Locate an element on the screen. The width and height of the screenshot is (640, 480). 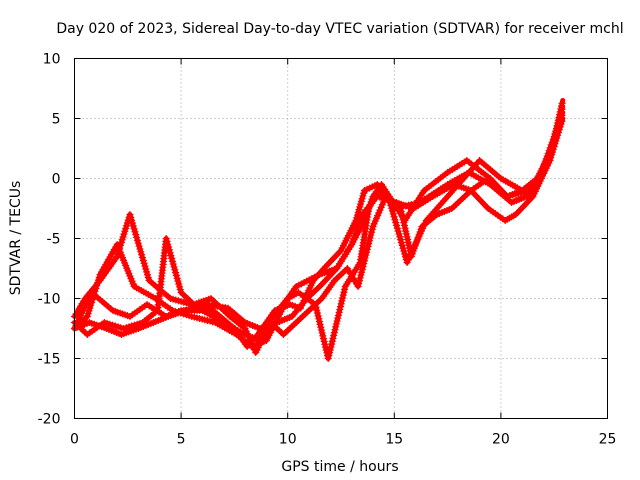
x-tick-label: 15 is located at coordinates (394, 440).